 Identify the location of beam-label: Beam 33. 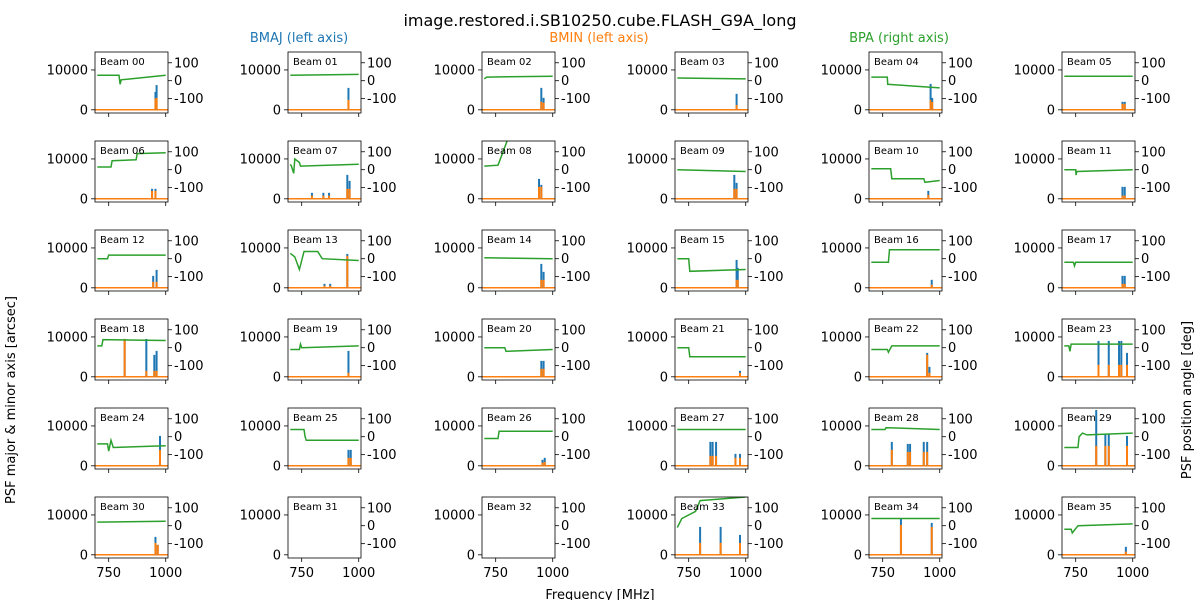
(702, 507).